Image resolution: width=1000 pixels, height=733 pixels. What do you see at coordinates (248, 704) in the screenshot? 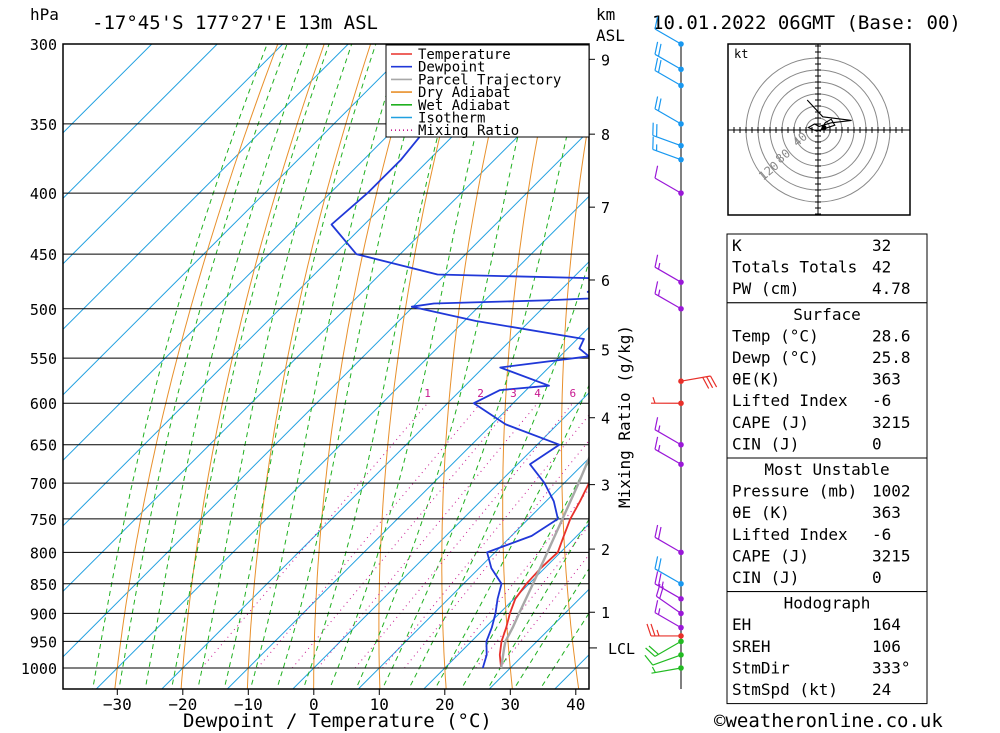
I see `temperature-tick-label: −10` at bounding box center [248, 704].